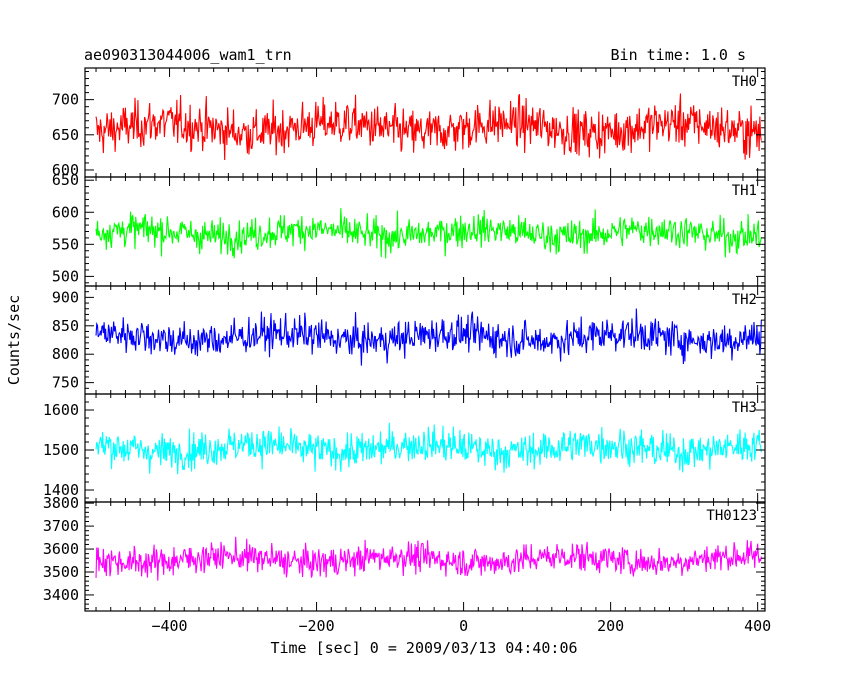 This screenshot has width=850, height=680. I want to click on x-tick-label: 400, so click(757, 626).